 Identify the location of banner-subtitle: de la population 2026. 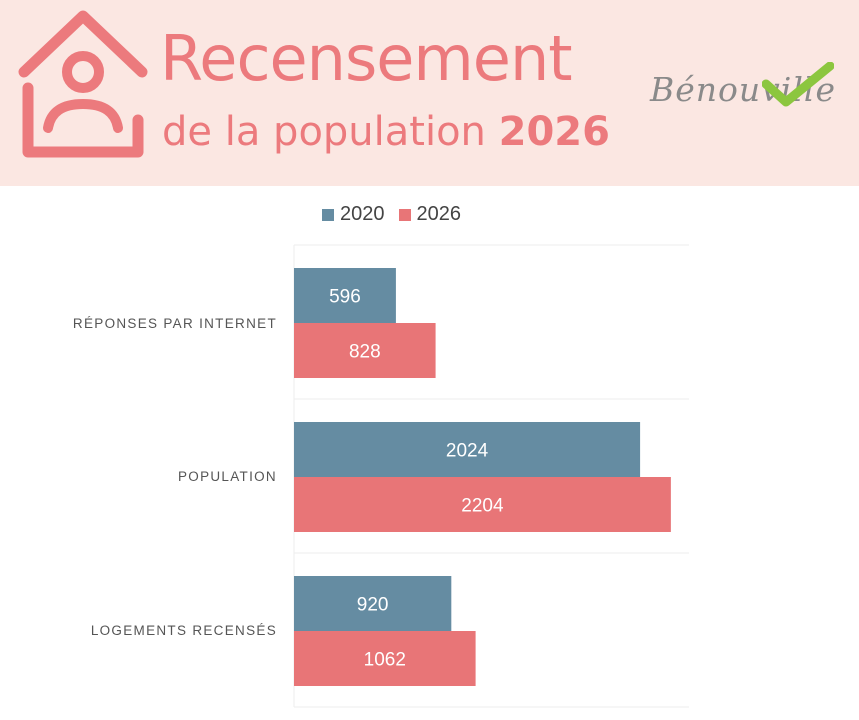
(386, 132).